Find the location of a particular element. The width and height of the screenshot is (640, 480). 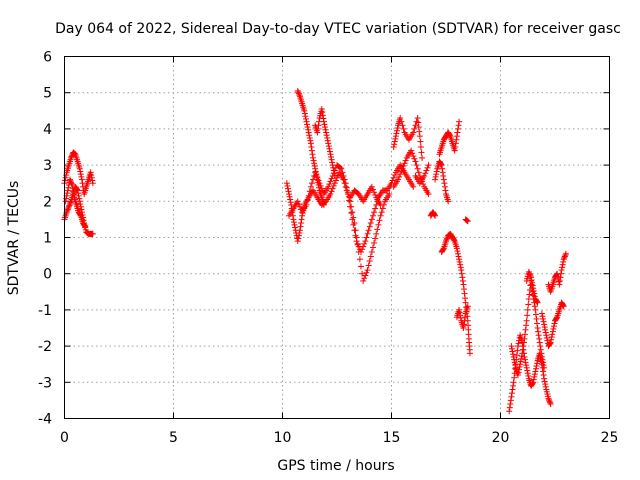

y-tick-label: -2 is located at coordinates (45, 347).